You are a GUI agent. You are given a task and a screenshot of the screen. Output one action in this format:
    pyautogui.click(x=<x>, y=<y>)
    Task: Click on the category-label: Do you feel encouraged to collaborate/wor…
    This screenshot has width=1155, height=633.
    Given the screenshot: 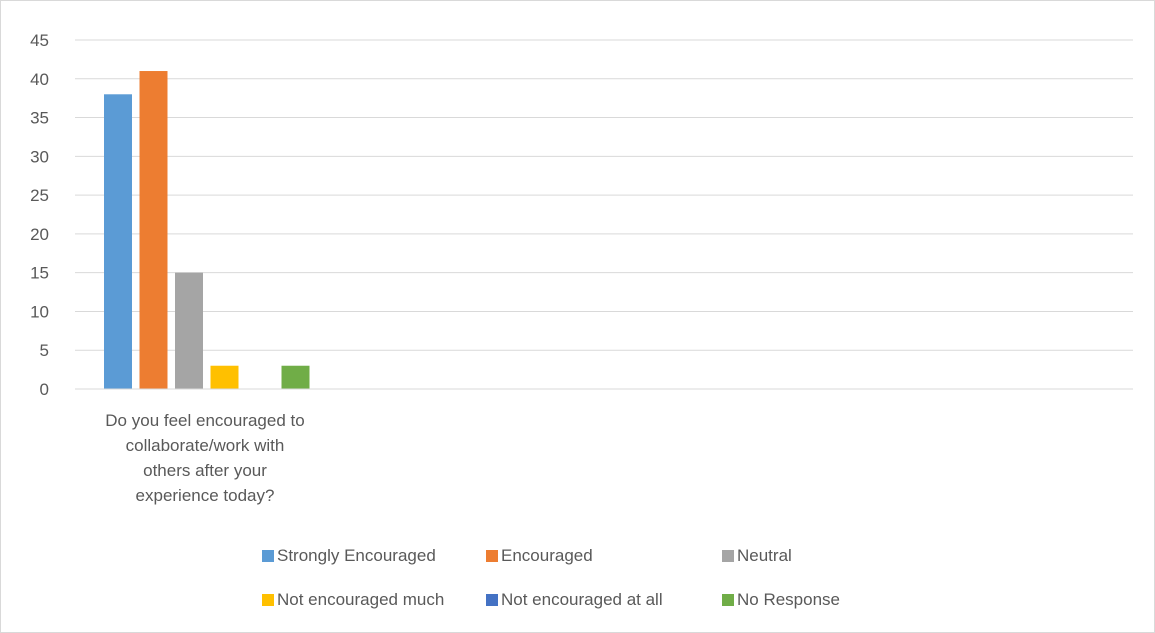 What is the action you would take?
    pyautogui.click(x=204, y=458)
    